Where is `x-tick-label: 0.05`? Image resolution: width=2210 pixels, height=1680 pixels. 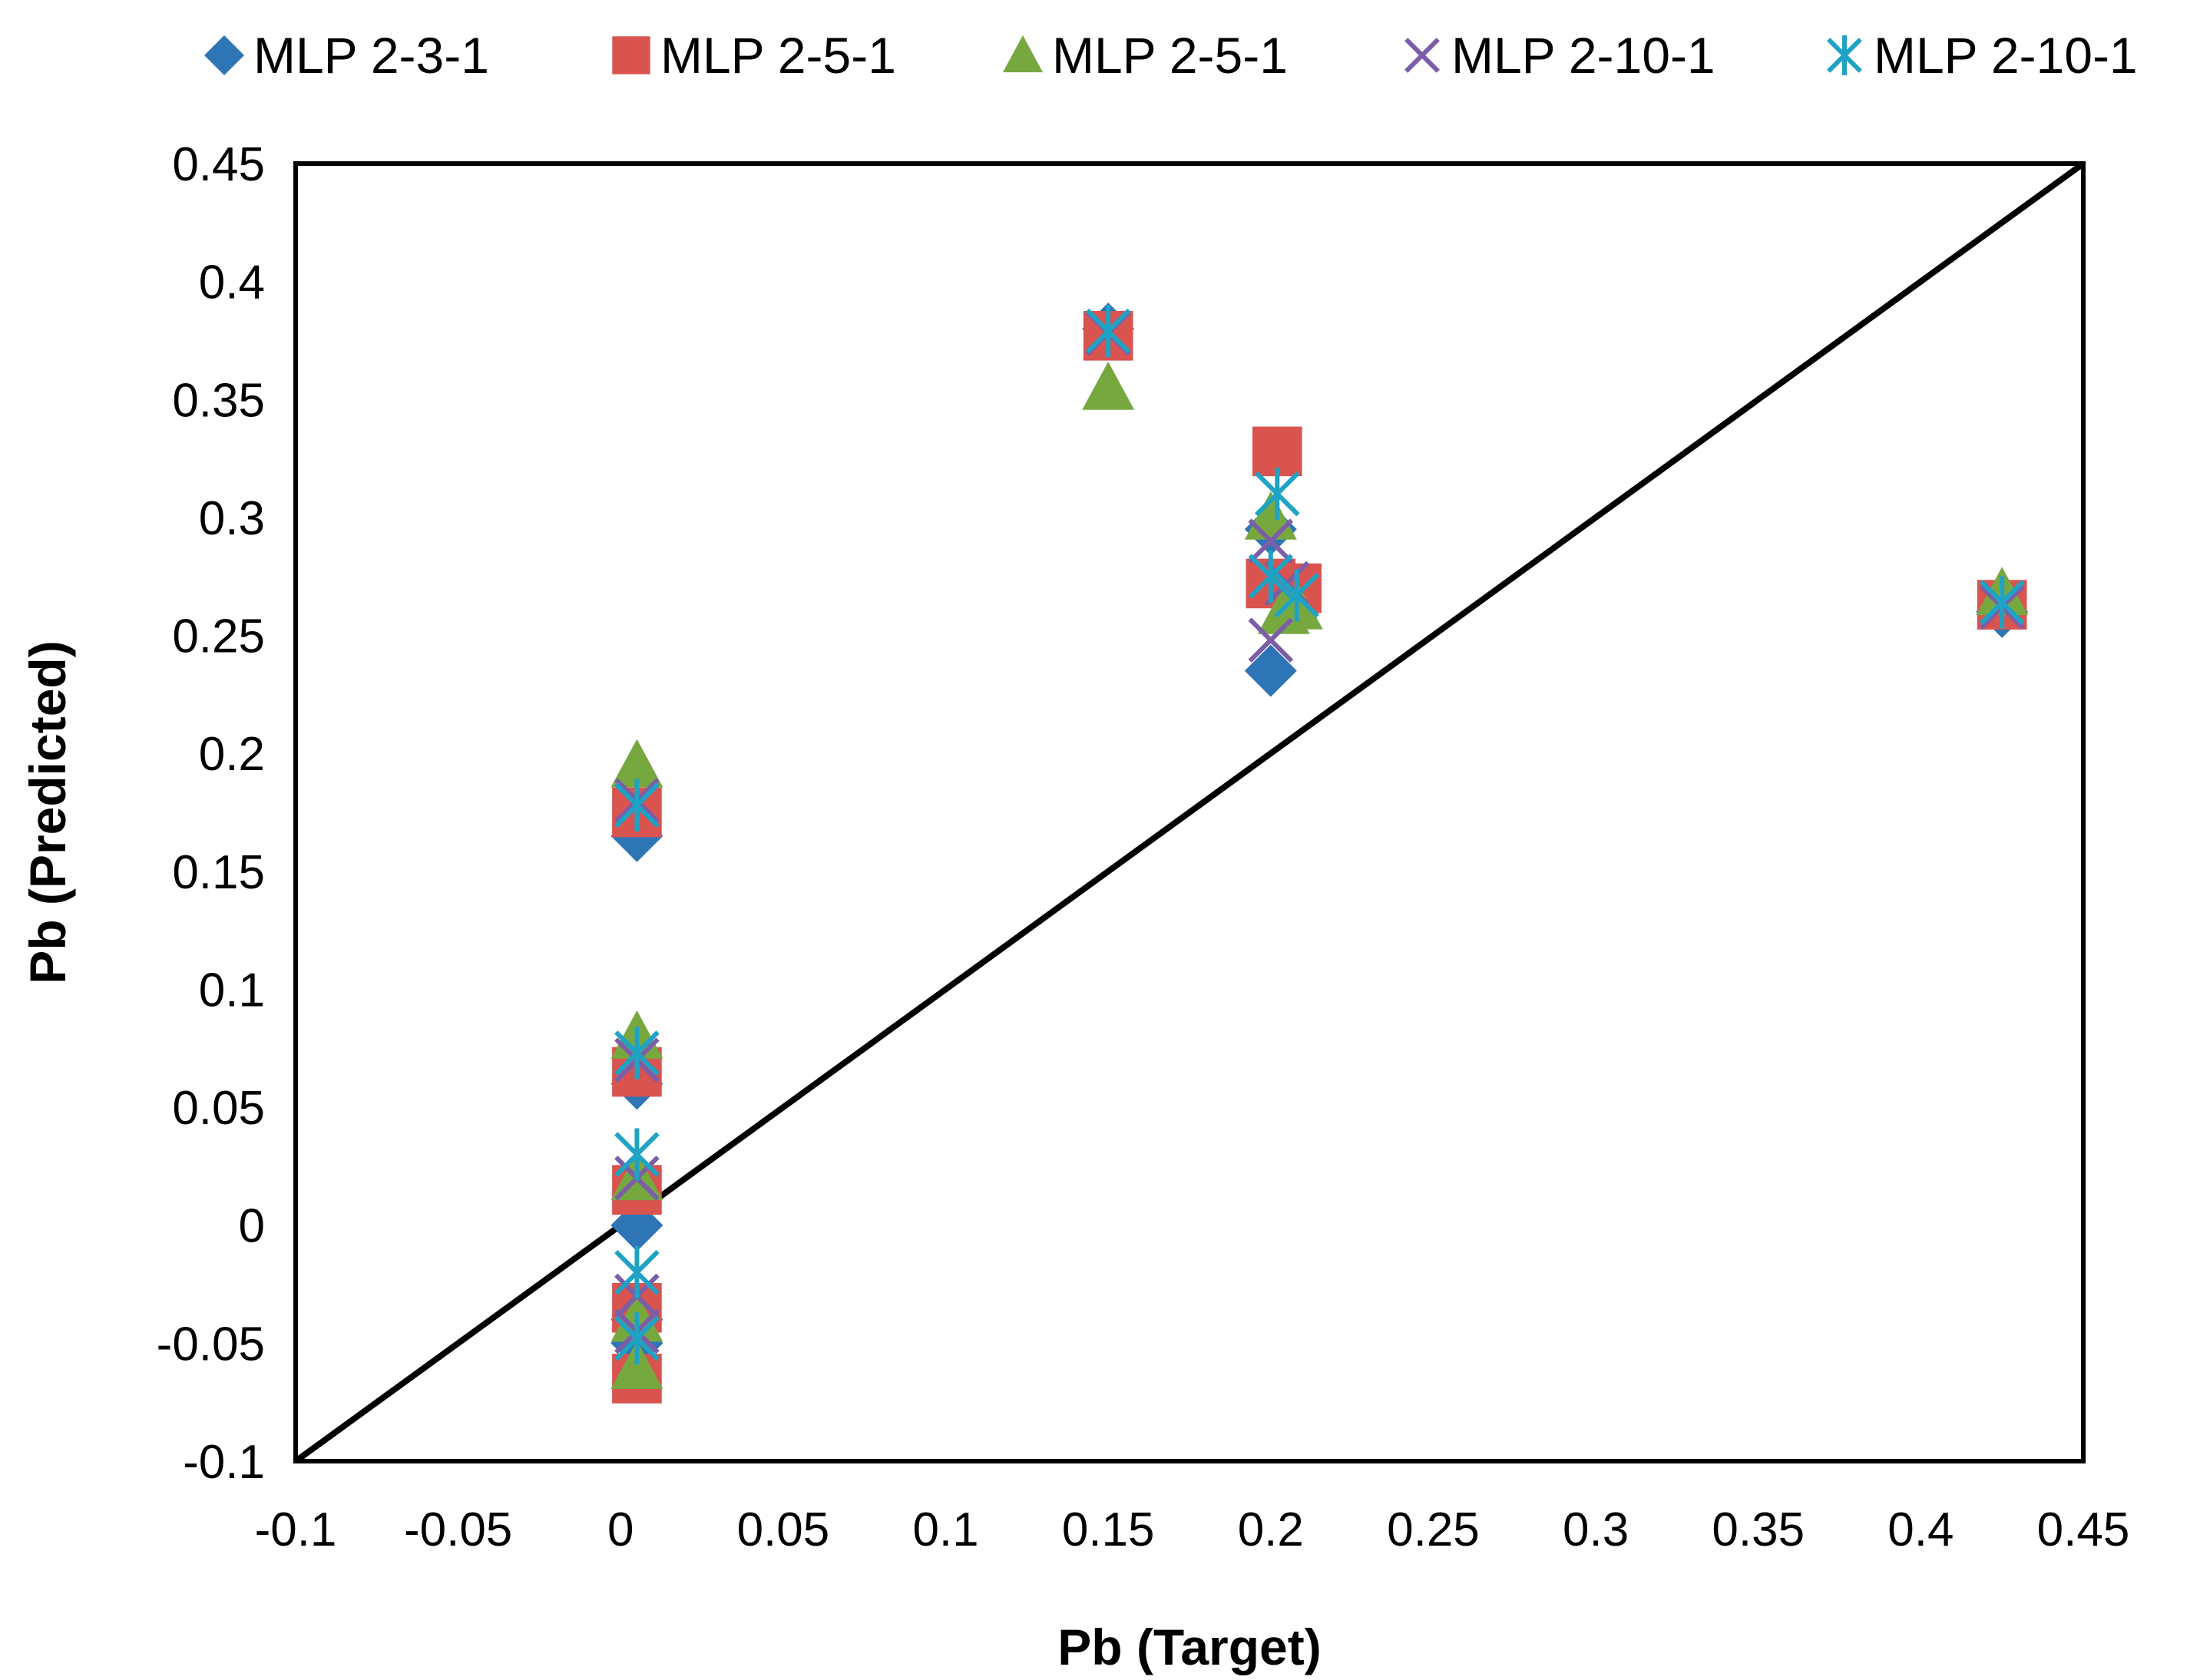
x-tick-label: 0.05 is located at coordinates (783, 1530).